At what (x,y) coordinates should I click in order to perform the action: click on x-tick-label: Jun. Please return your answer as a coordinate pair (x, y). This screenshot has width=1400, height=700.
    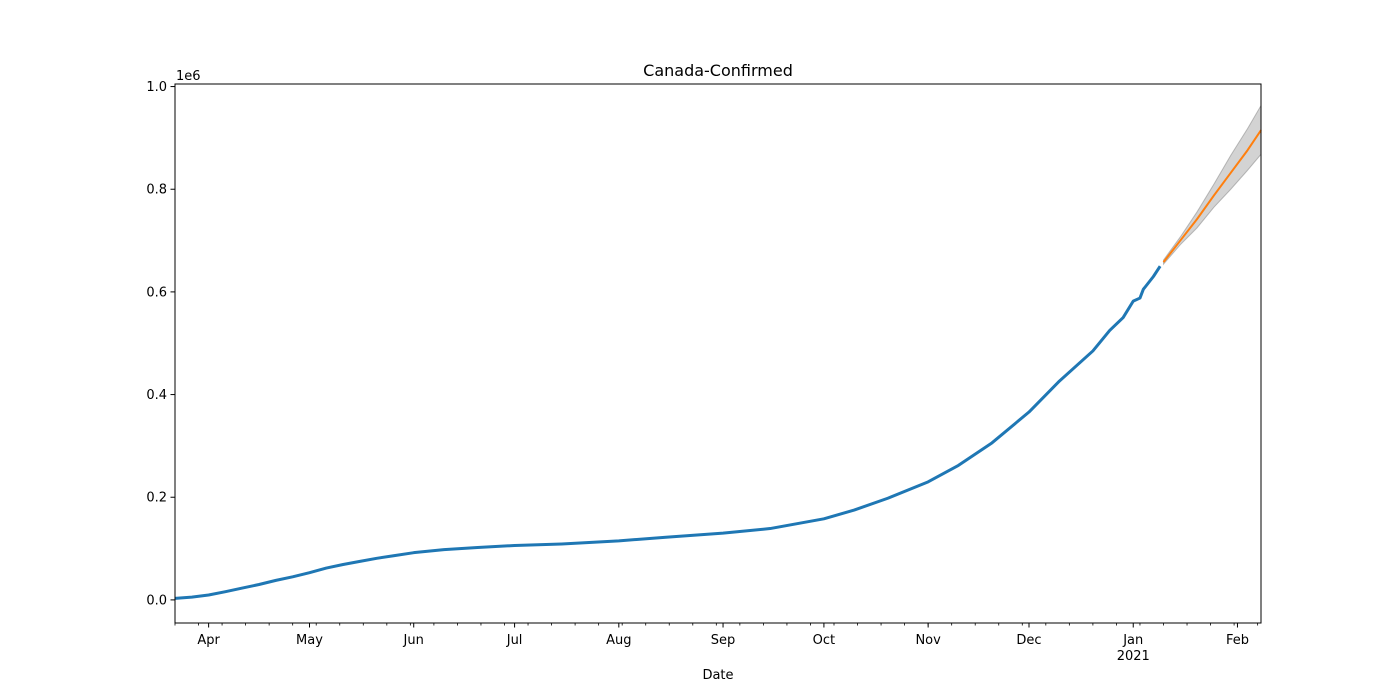
    Looking at the image, I should click on (413, 640).